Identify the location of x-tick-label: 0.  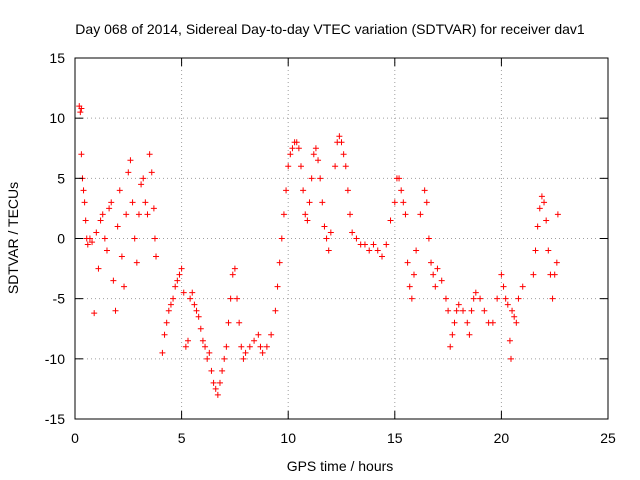
(75, 438).